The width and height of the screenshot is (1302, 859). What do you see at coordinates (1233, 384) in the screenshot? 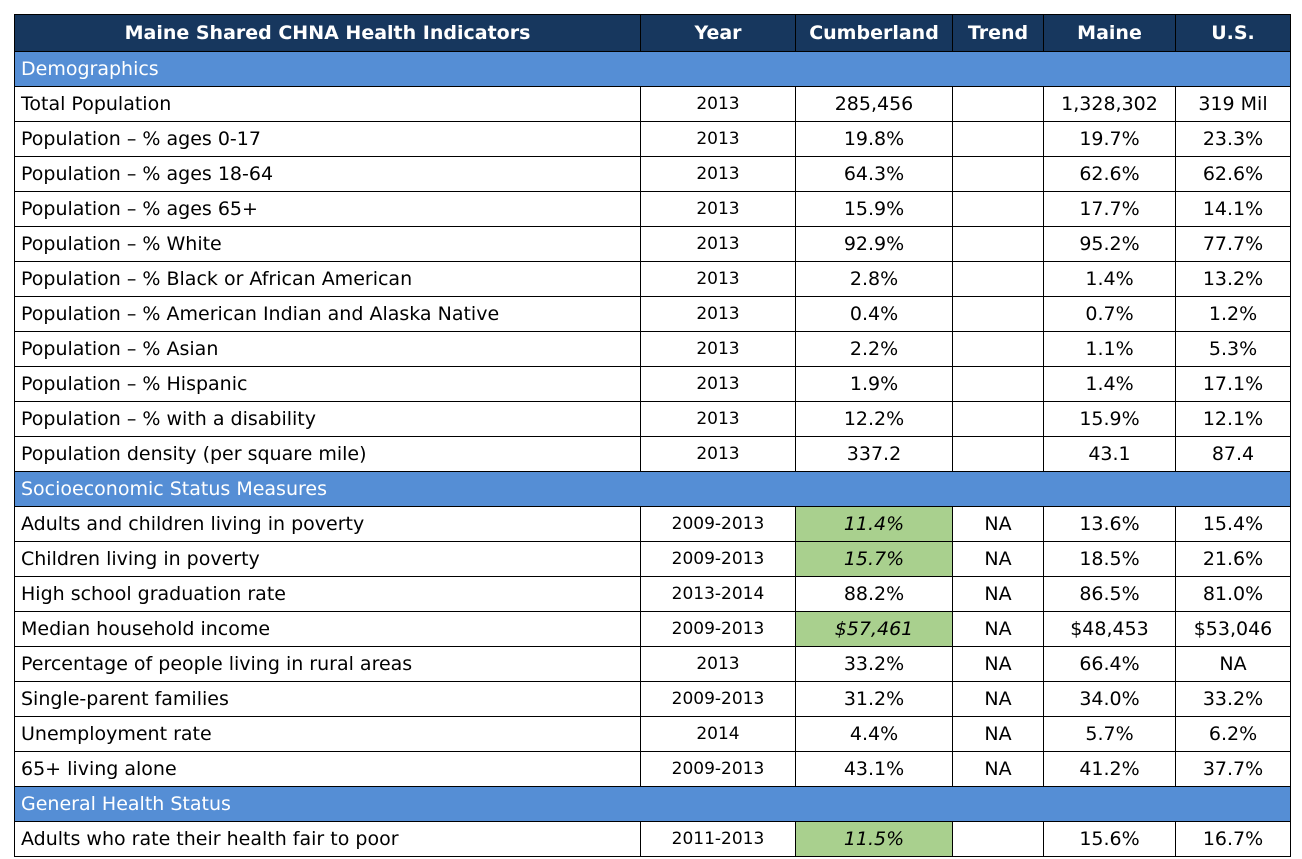
I see `data-cell: 17.1%` at bounding box center [1233, 384].